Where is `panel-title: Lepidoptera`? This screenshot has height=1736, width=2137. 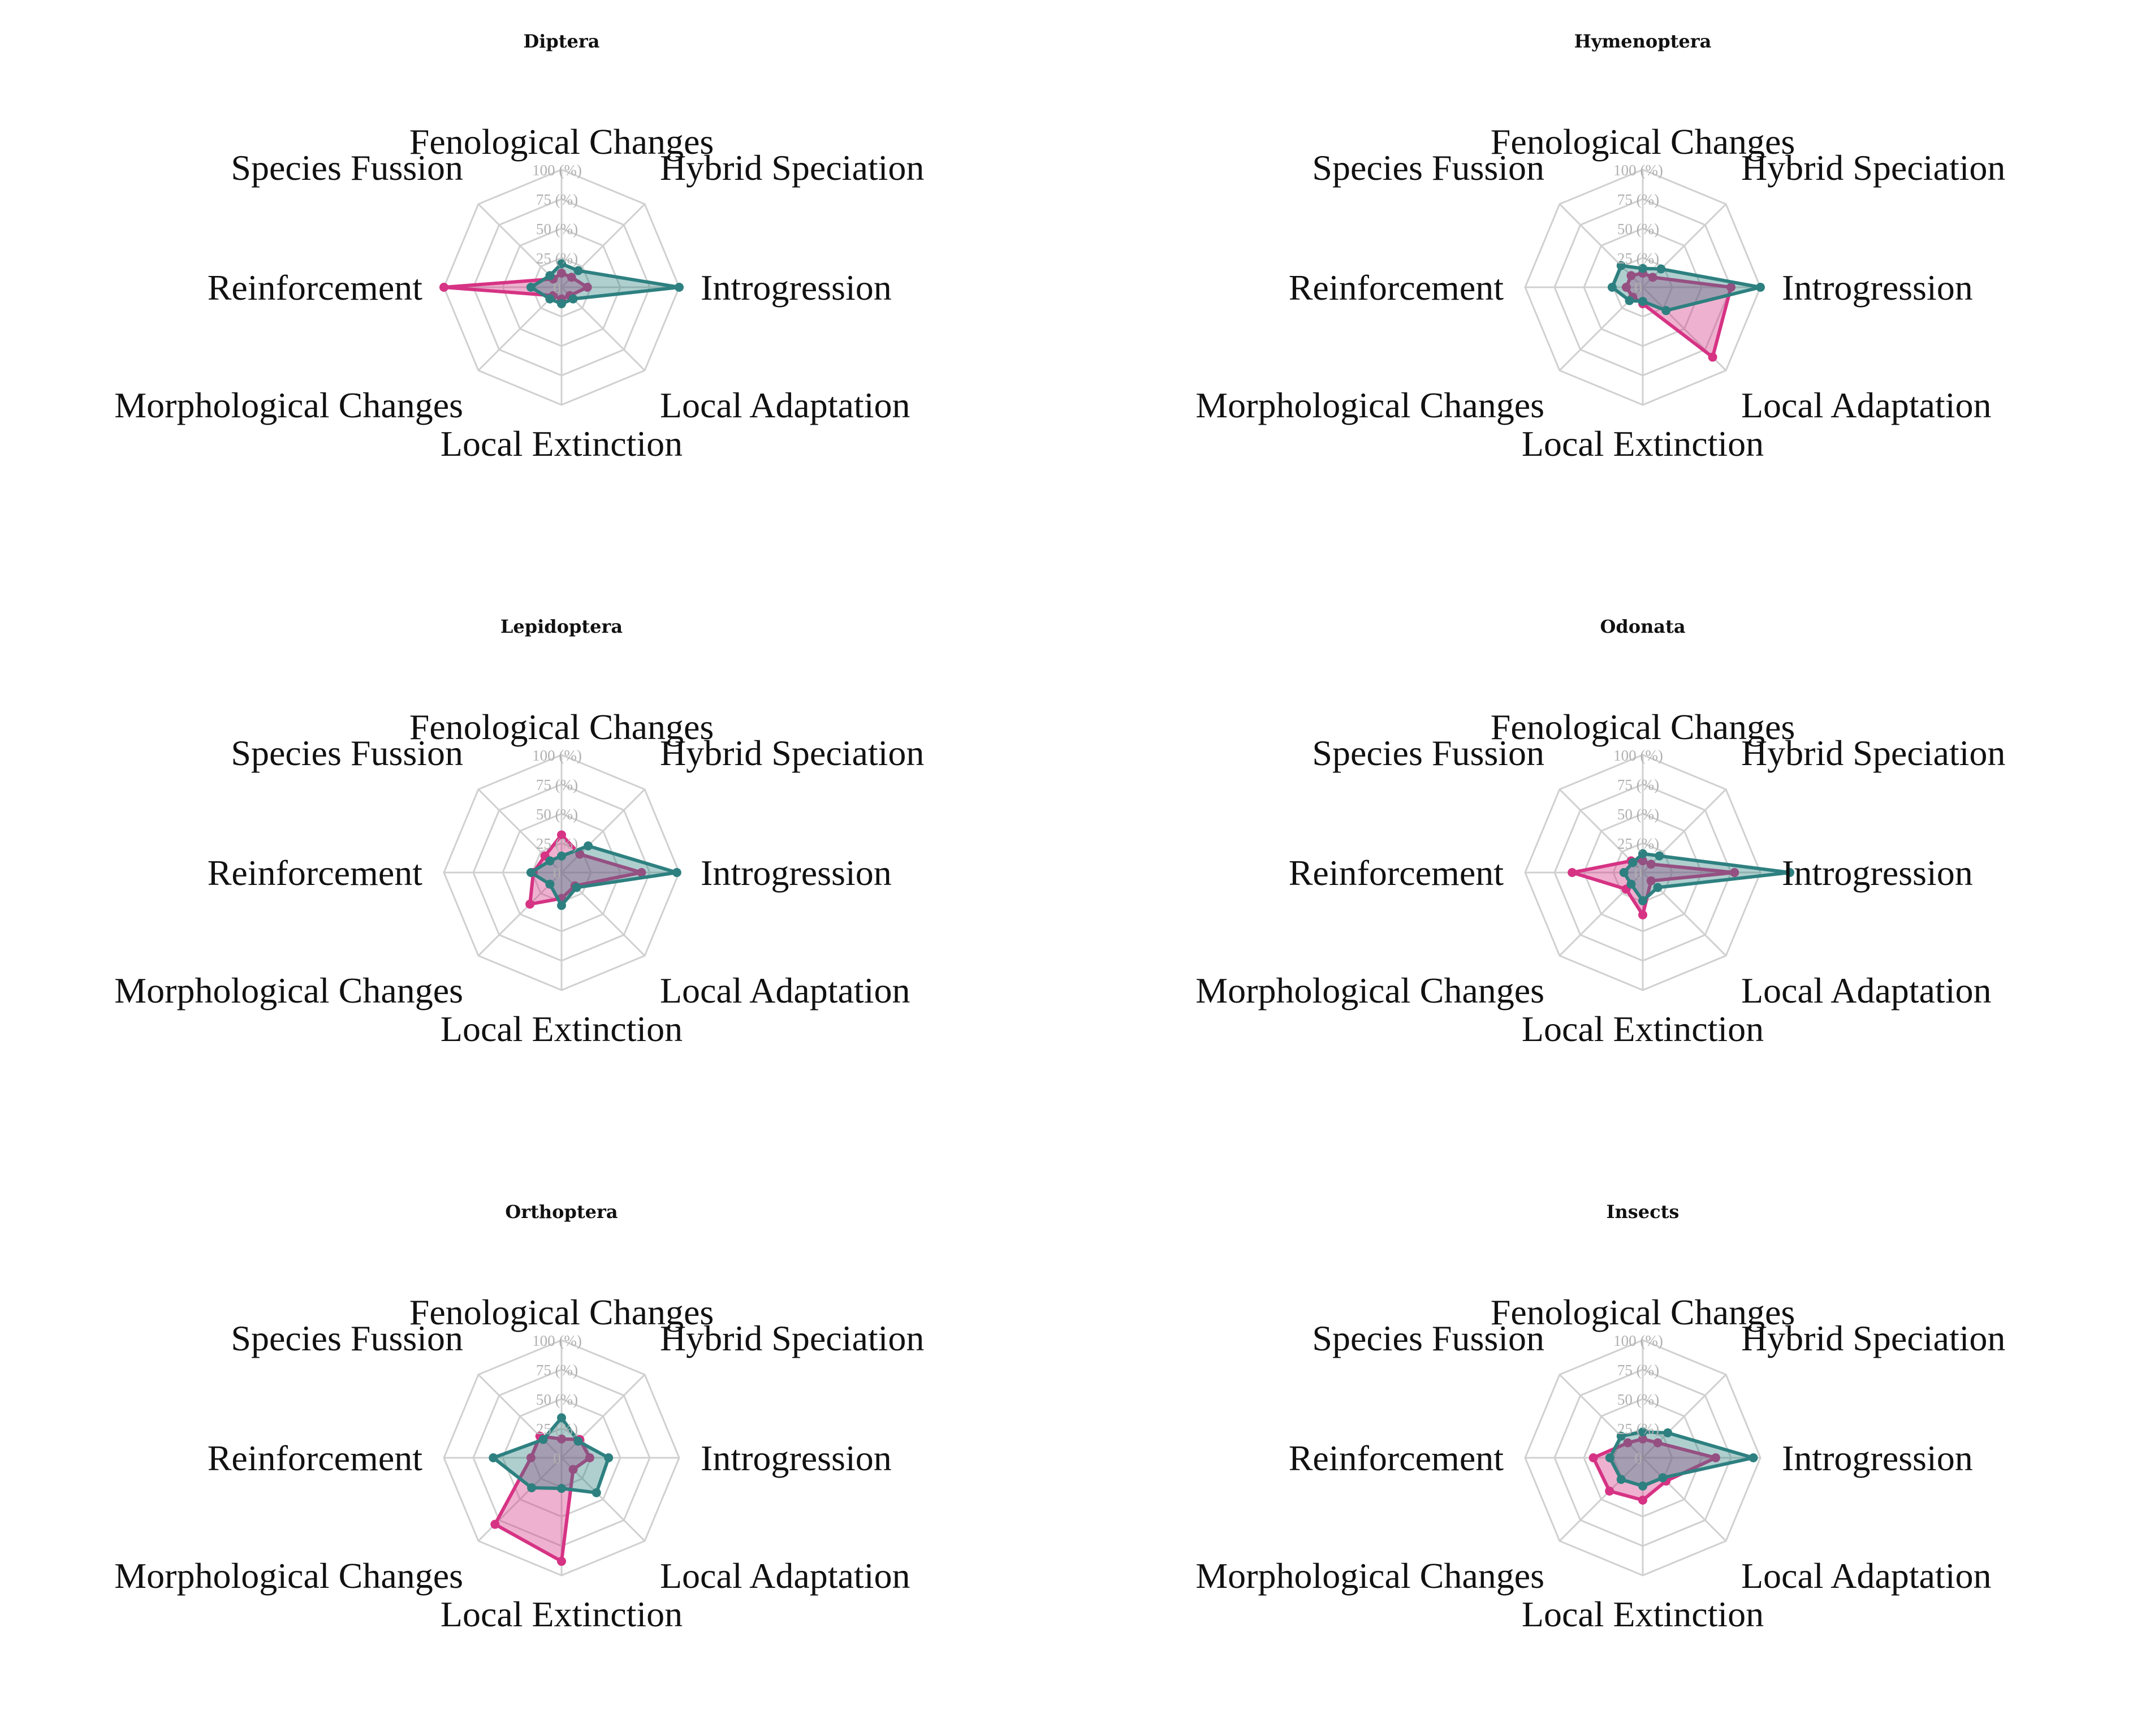
panel-title: Lepidoptera is located at coordinates (561, 626).